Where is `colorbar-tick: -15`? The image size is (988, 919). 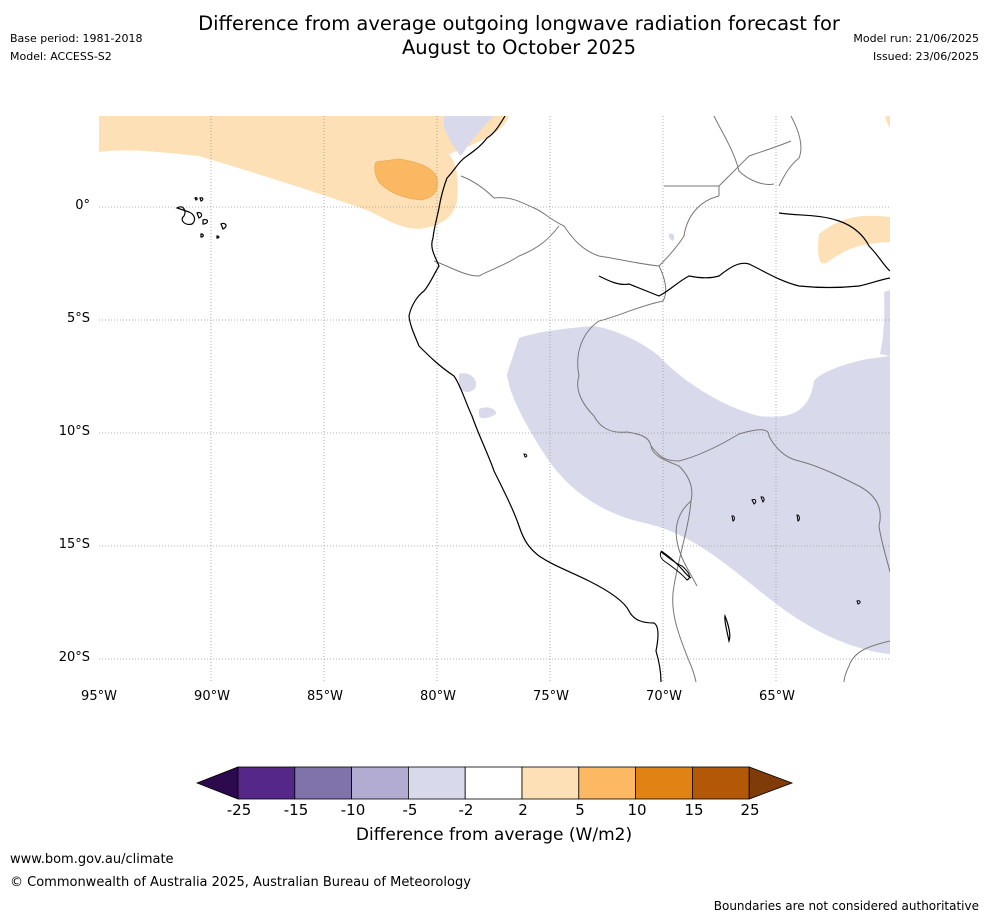 colorbar-tick: -15 is located at coordinates (296, 810).